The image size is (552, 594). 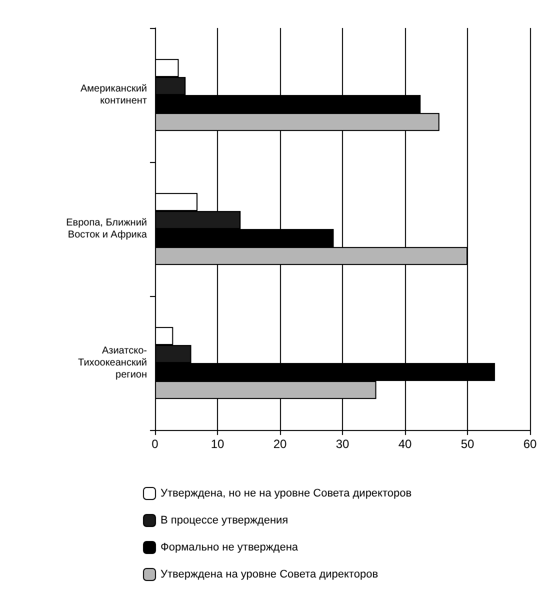 What do you see at coordinates (467, 444) in the screenshot?
I see `x-tick-label: 50` at bounding box center [467, 444].